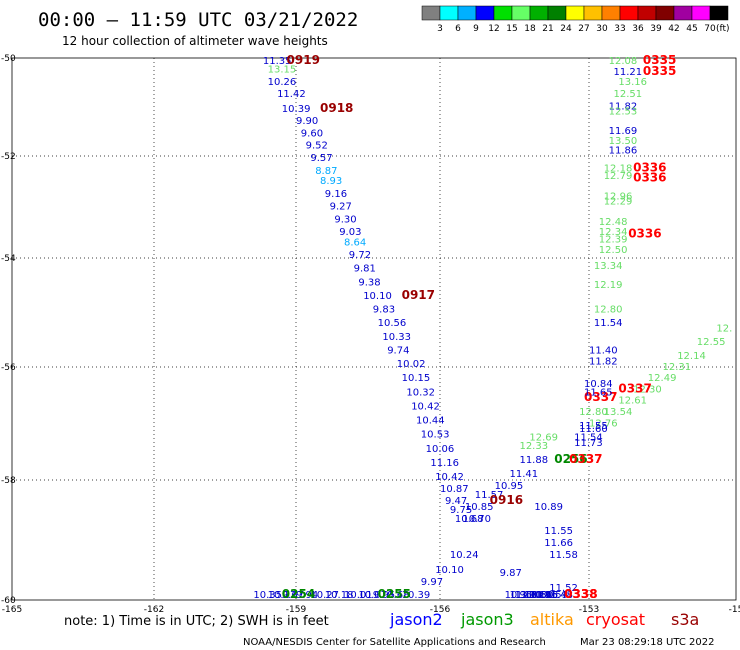 This screenshot has width=740, height=650. I want to click on wave-height-label: 11.48, so click(558, 595).